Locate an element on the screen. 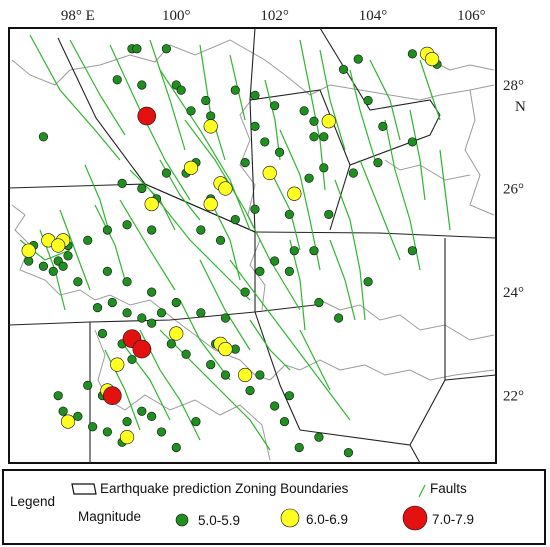 The height and width of the screenshot is (547, 550). x-tick-label: 98° E is located at coordinates (78, 16).